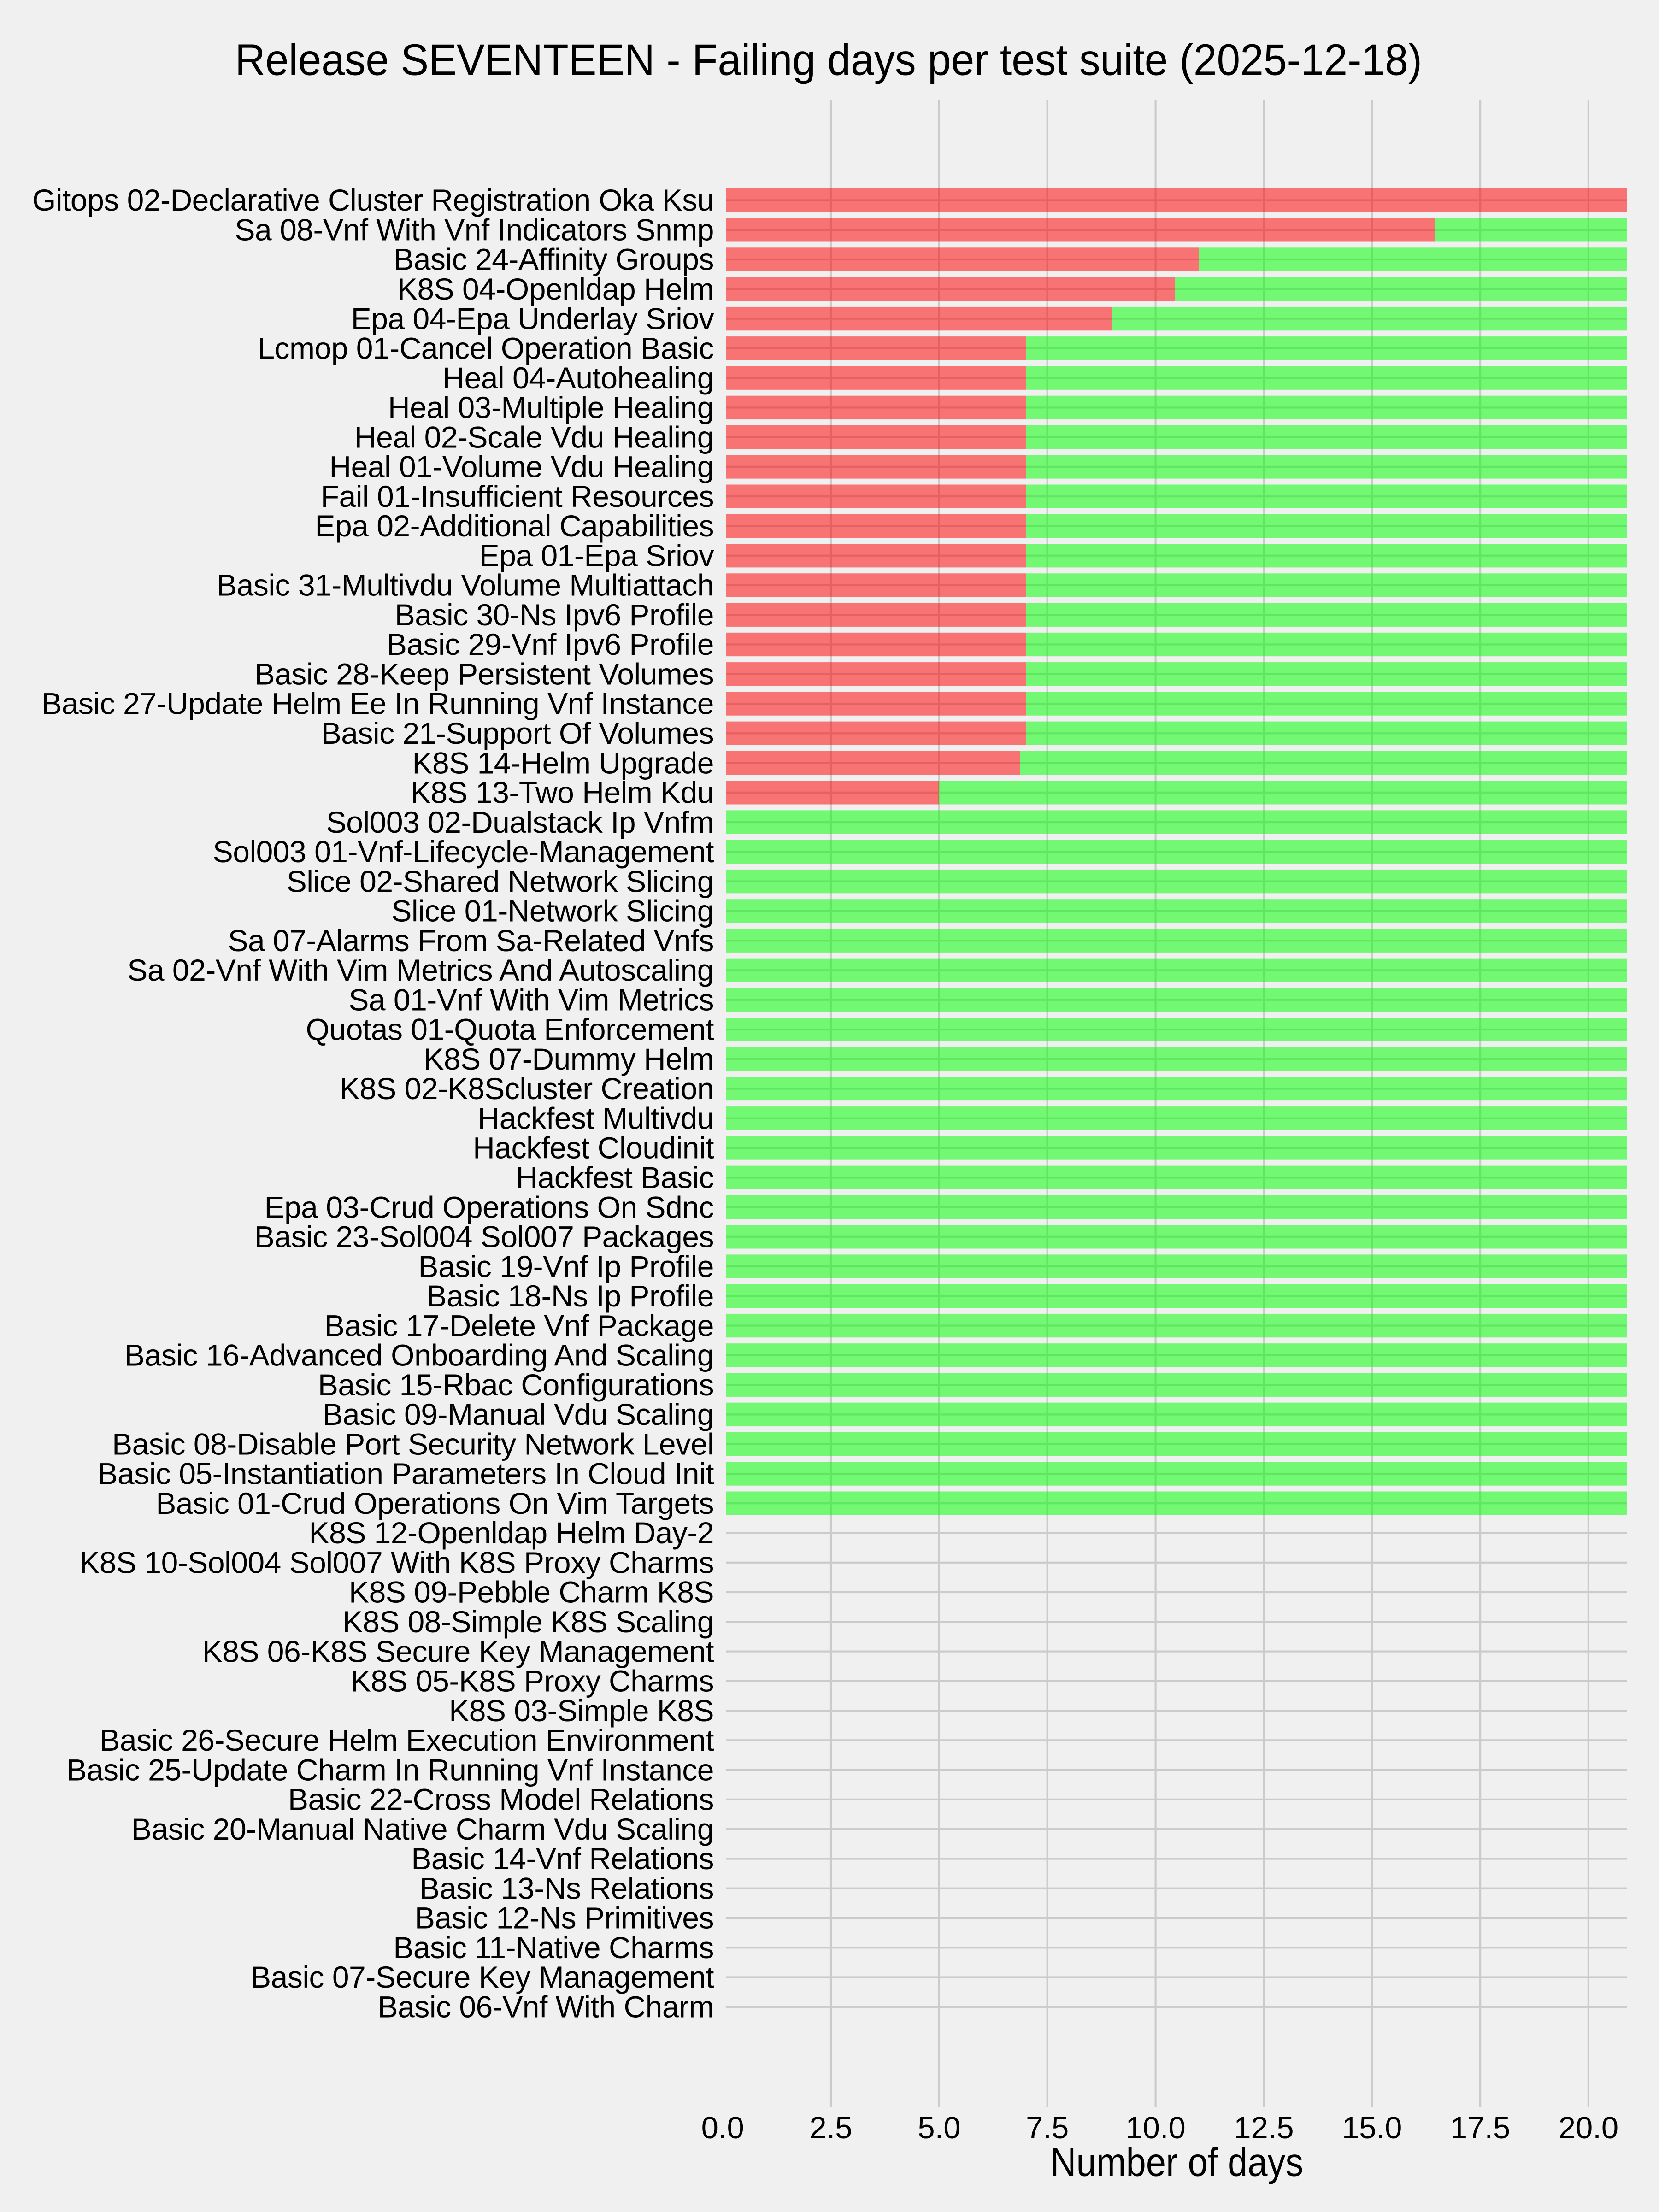 This screenshot has width=1659, height=2212. I want to click on svg-text: 20.0, so click(1588, 2128).